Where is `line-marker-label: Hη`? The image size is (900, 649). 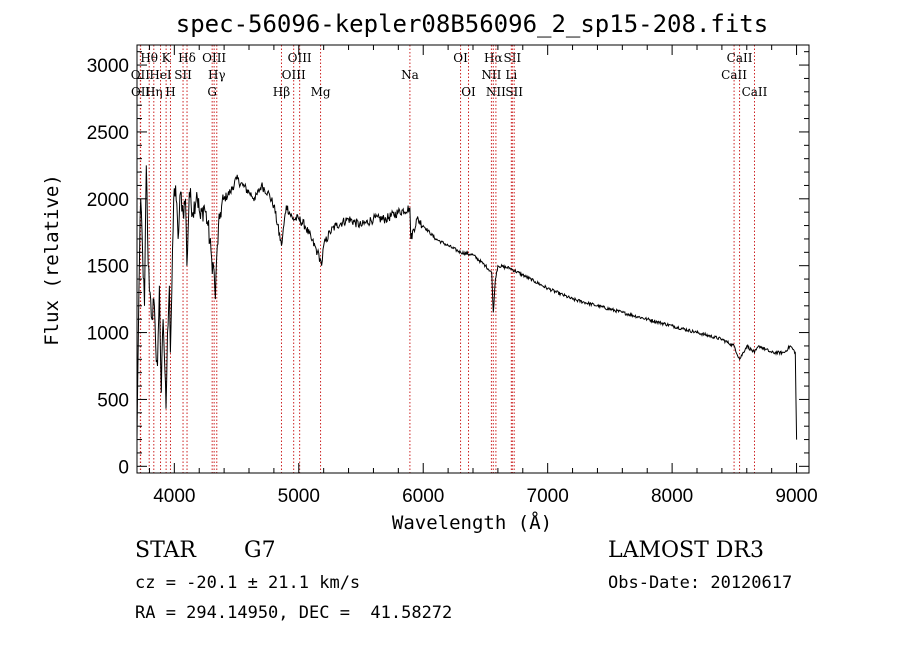 line-marker-label: Hη is located at coordinates (154, 92).